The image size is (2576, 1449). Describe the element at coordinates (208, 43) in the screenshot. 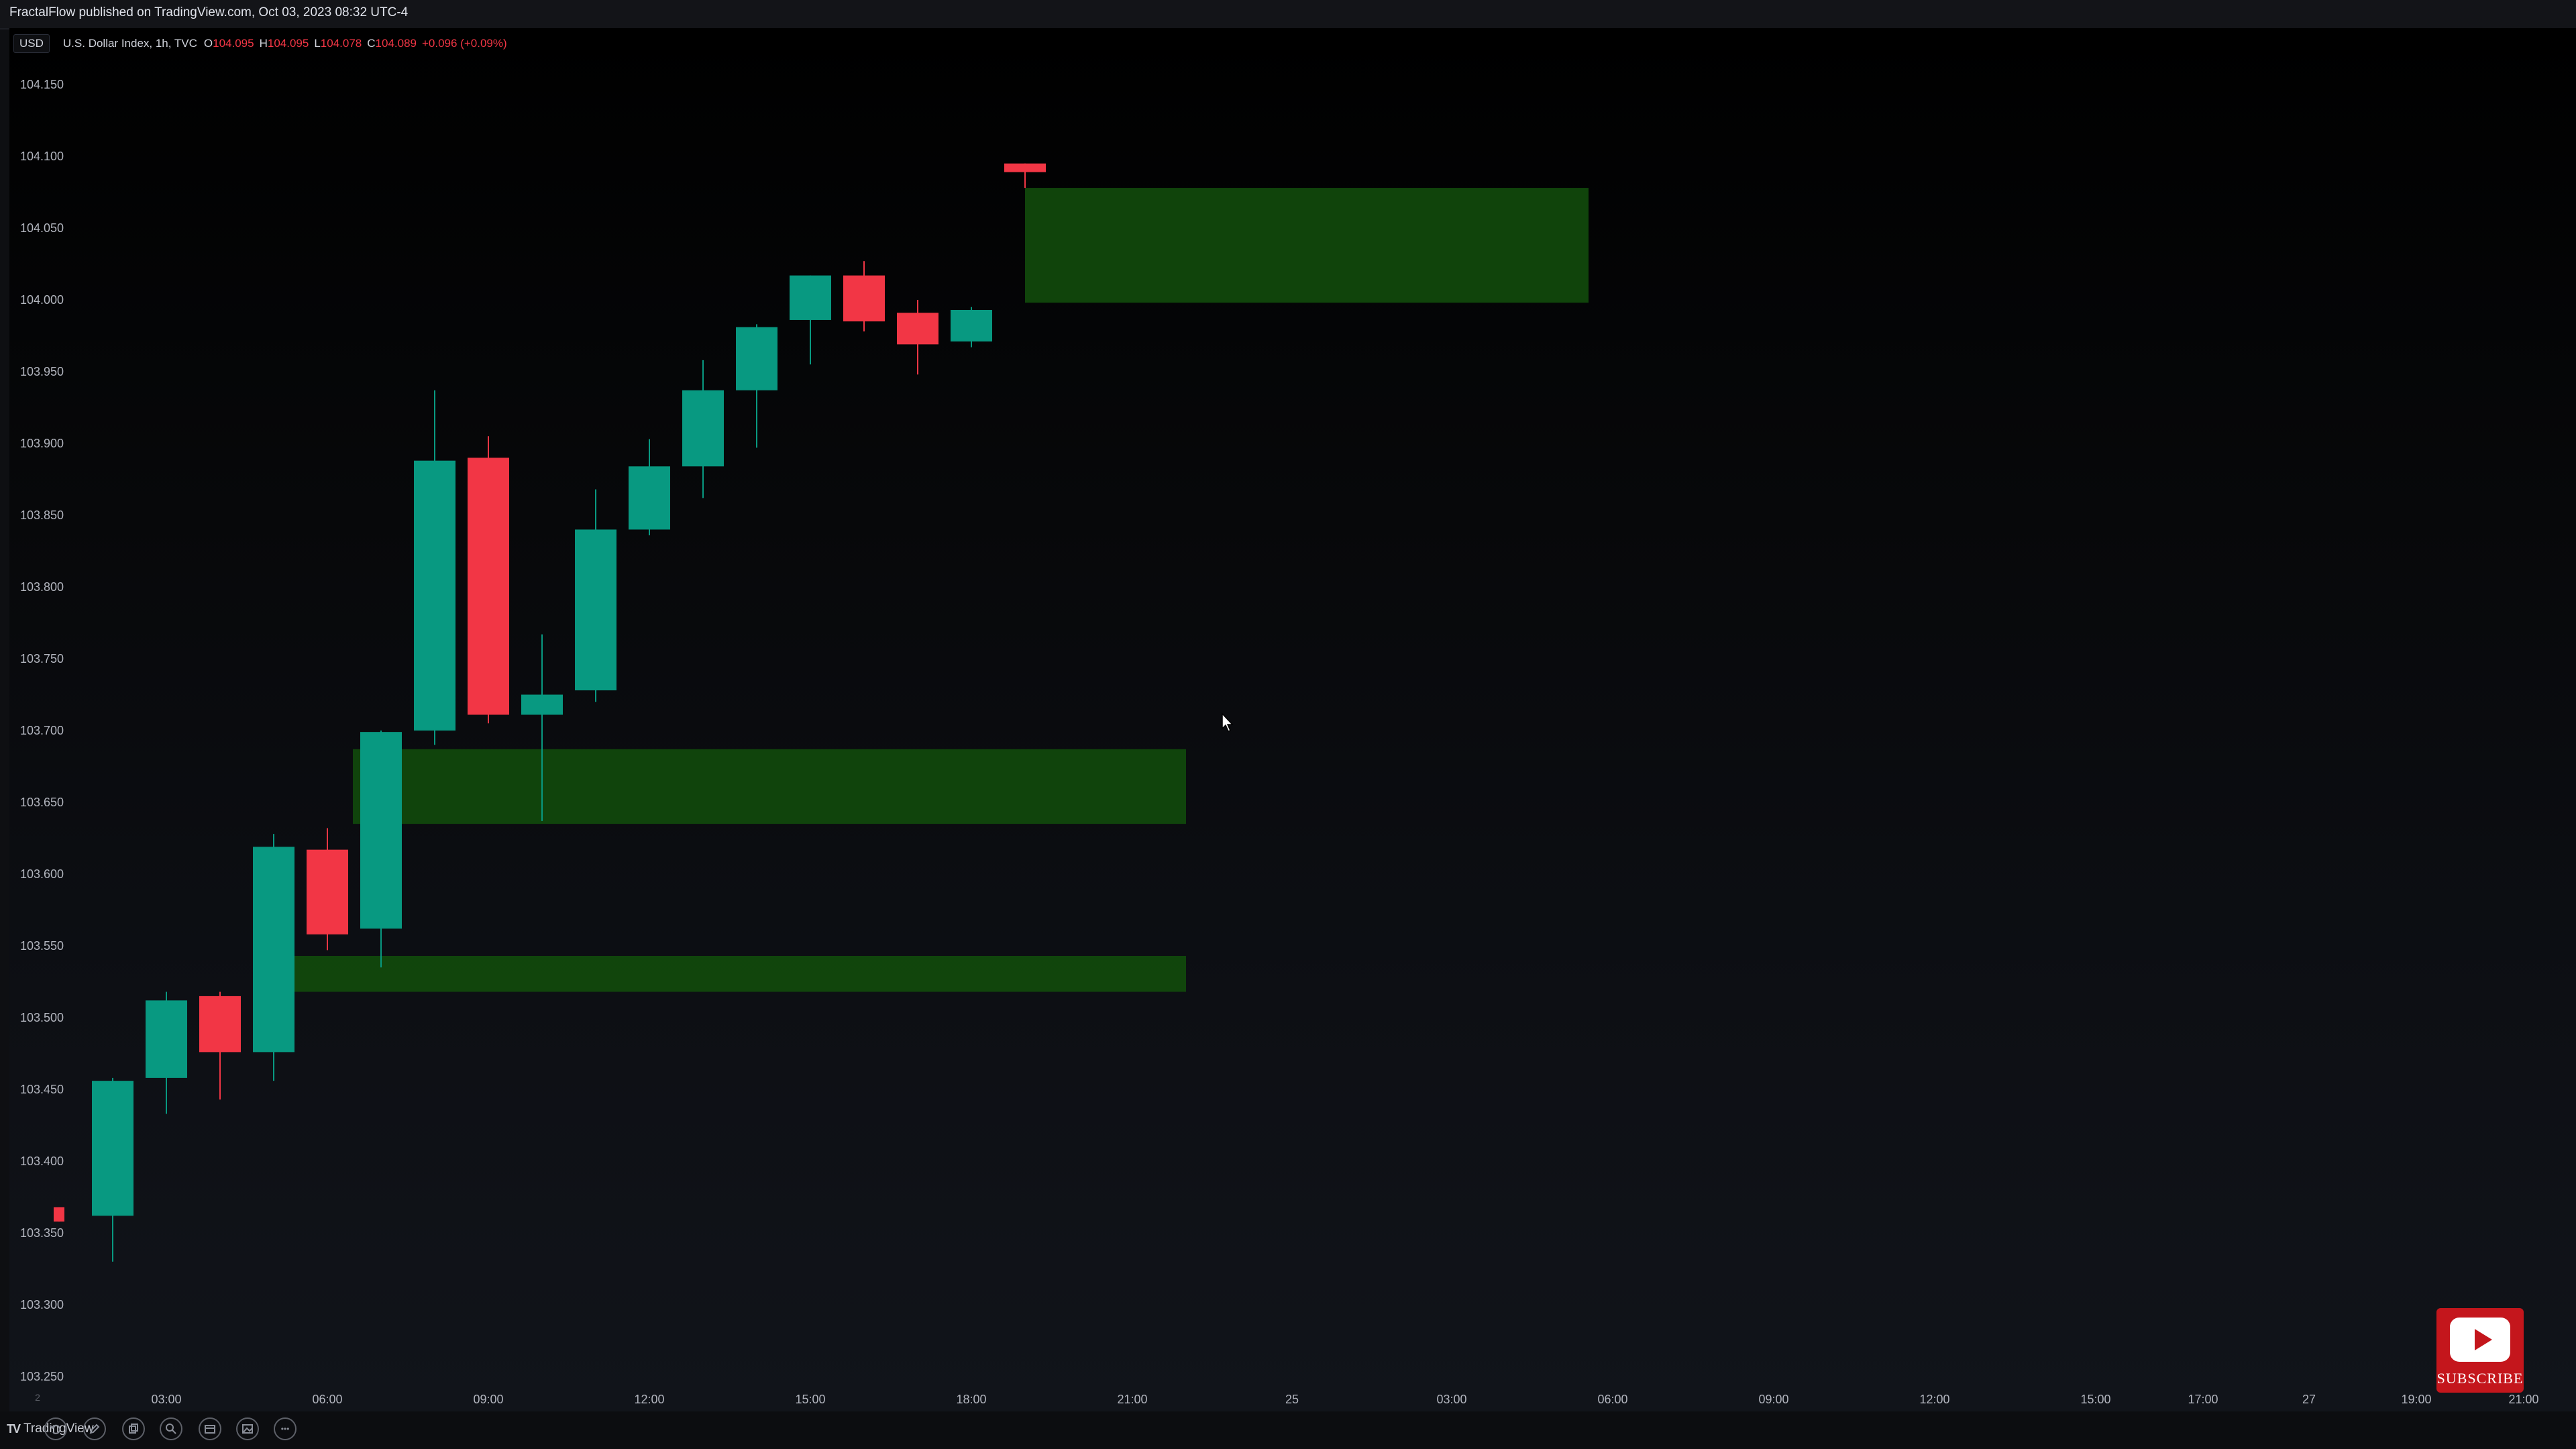

I see `open-label: O` at that location.